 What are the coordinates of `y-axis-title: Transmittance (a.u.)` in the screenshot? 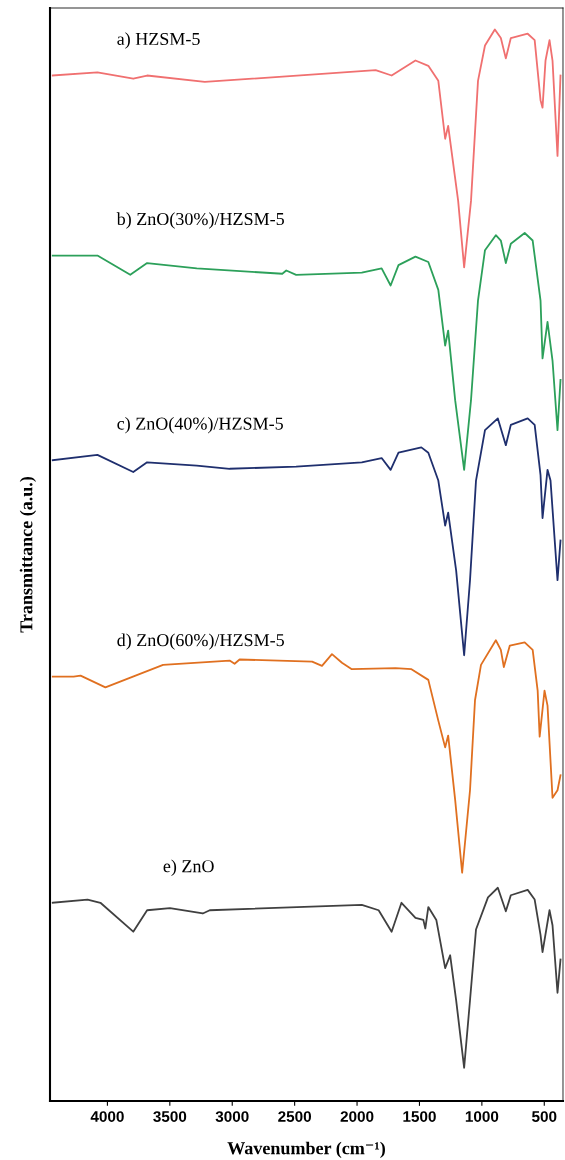 It's located at (28, 554).